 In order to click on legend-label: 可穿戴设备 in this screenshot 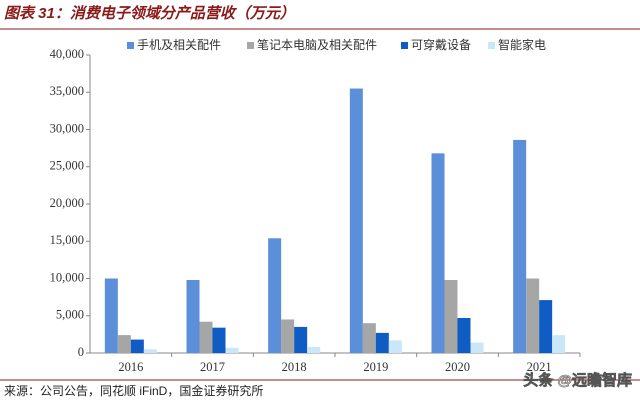, I will do `click(441, 44)`.